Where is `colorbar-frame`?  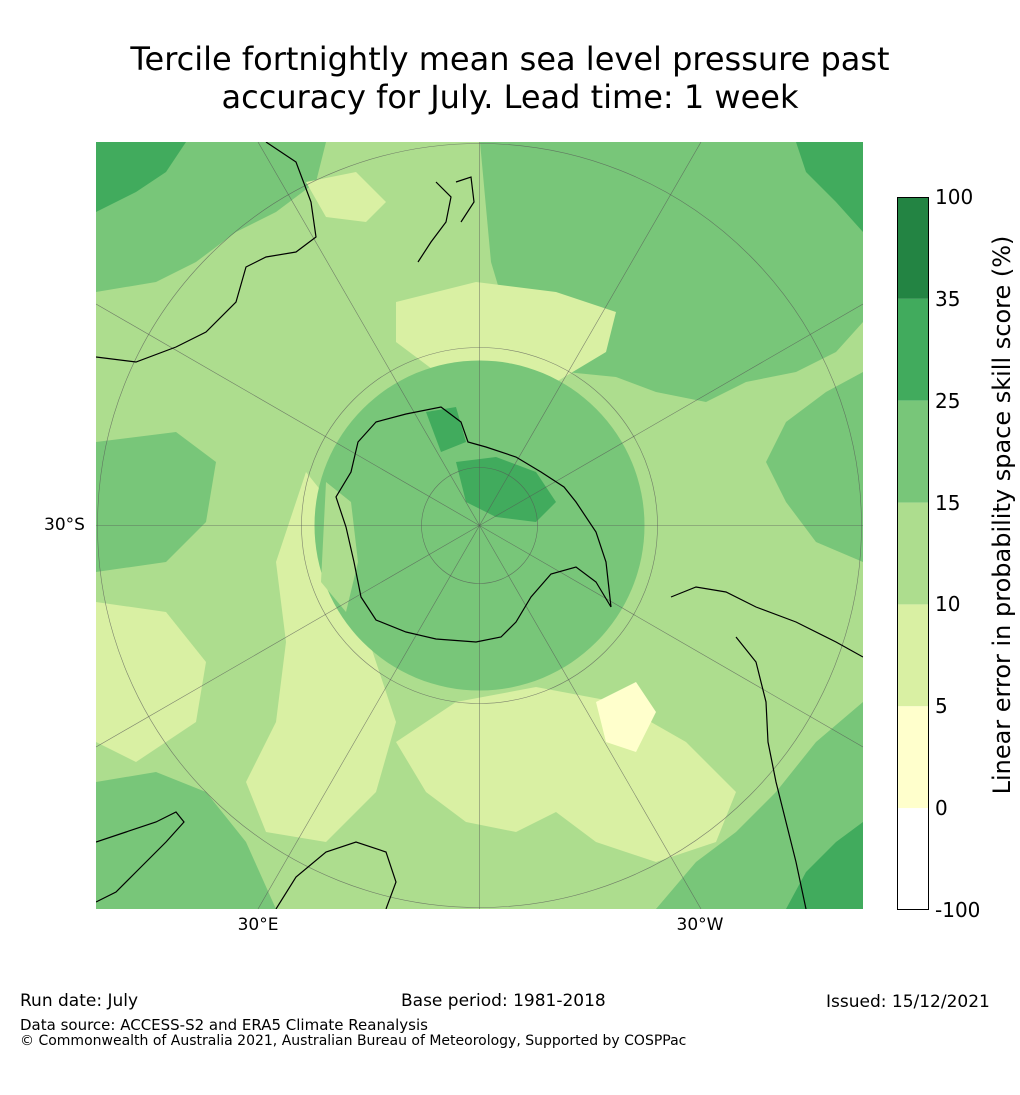 colorbar-frame is located at coordinates (913, 553).